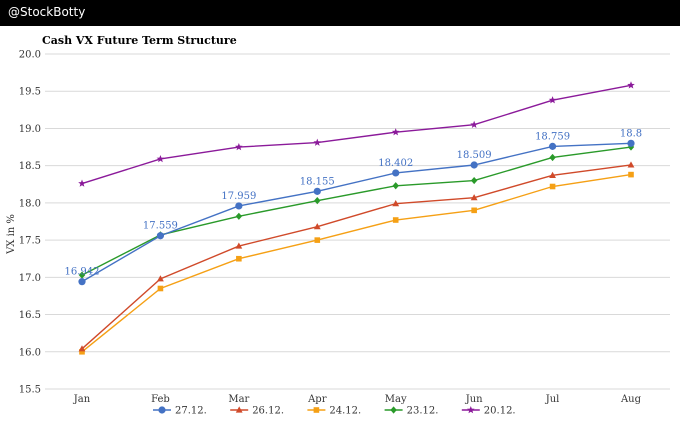 The image size is (680, 422). I want to click on data-label: 18.509, so click(474, 155).